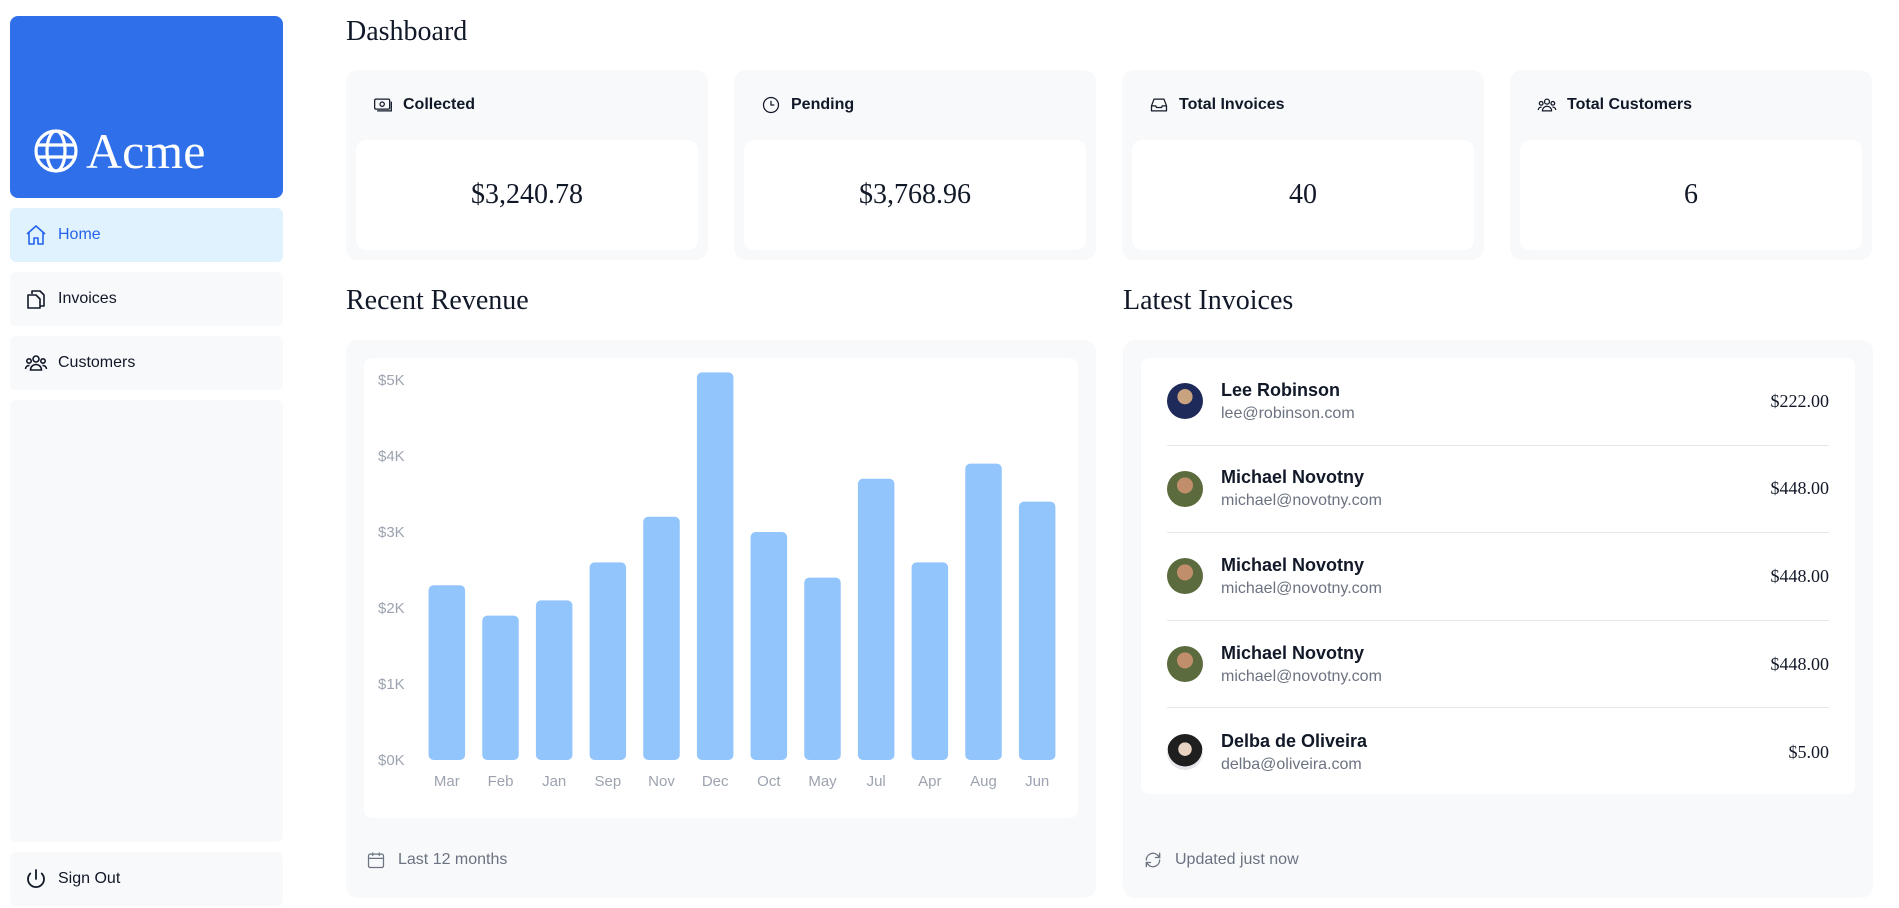 The image size is (1899, 908). Describe the element at coordinates (929, 781) in the screenshot. I see `x-tick-label: Apr` at that location.